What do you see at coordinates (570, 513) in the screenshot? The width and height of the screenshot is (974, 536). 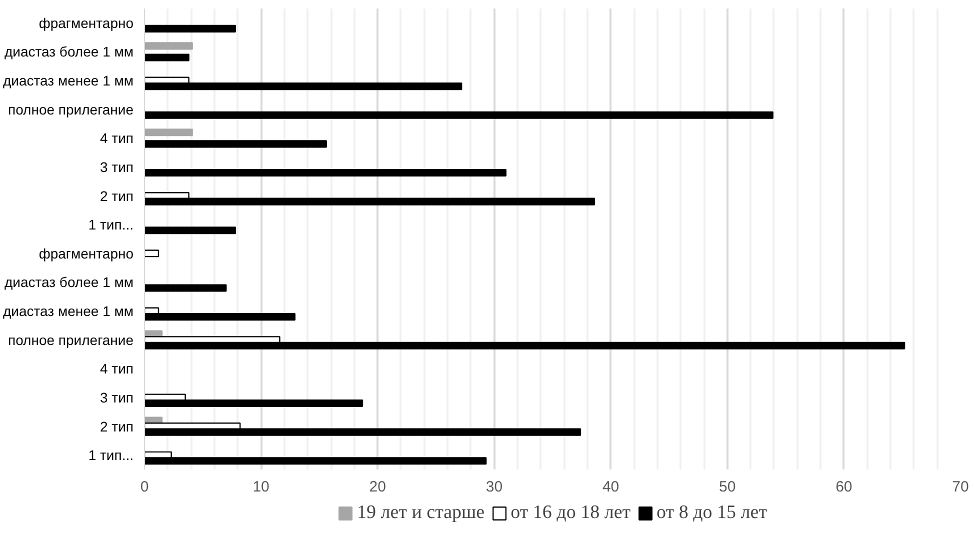 I see `legend-label: от 16 до 18 лет` at bounding box center [570, 513].